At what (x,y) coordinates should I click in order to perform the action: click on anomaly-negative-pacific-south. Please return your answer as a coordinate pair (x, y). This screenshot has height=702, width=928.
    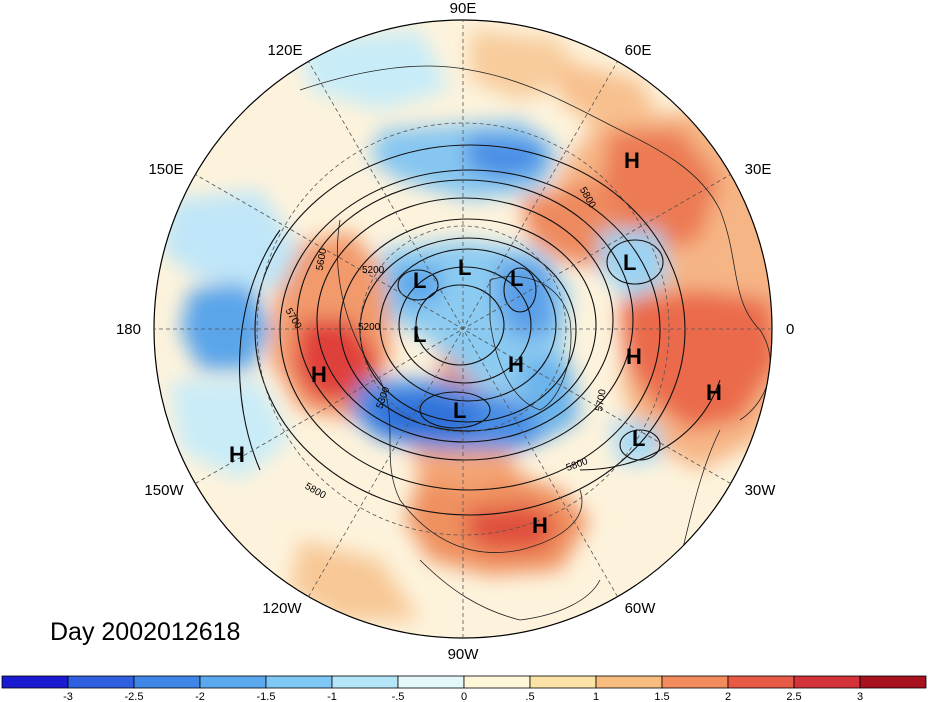
    Looking at the image, I should click on (230, 430).